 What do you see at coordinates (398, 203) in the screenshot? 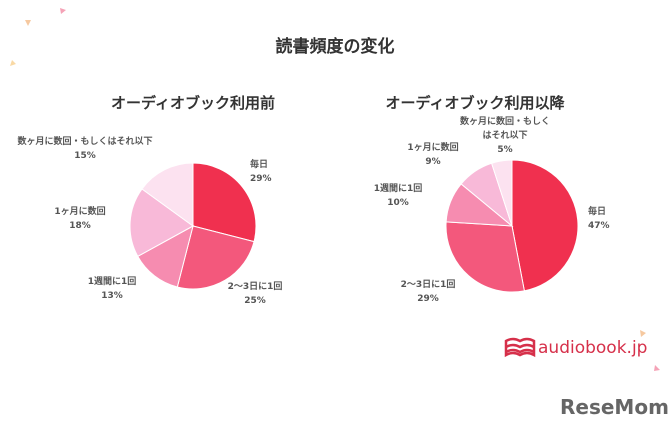
I see `slice-value: 10%` at bounding box center [398, 203].